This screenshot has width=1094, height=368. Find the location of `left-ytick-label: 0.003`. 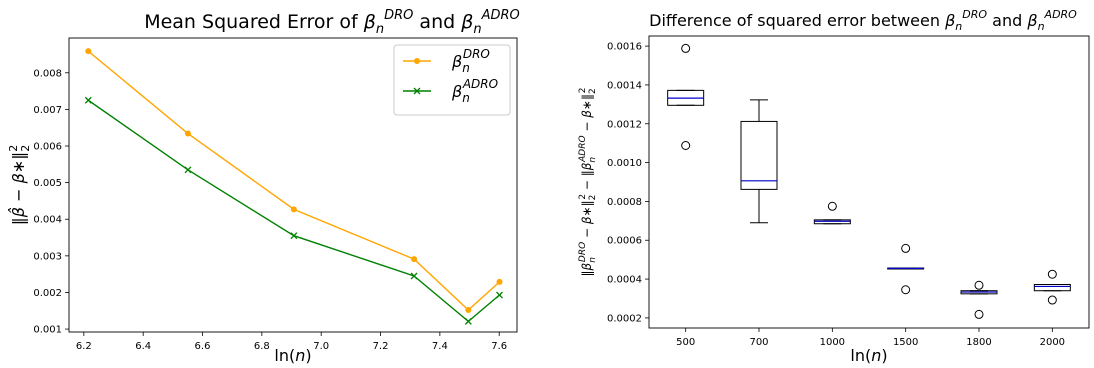

left-ytick-label: 0.003 is located at coordinates (47, 256).